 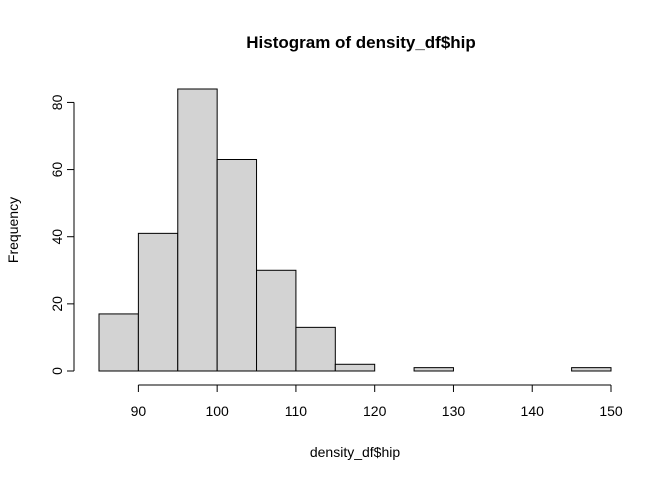 I want to click on y-tick-label-60: 60, so click(x=57, y=170).